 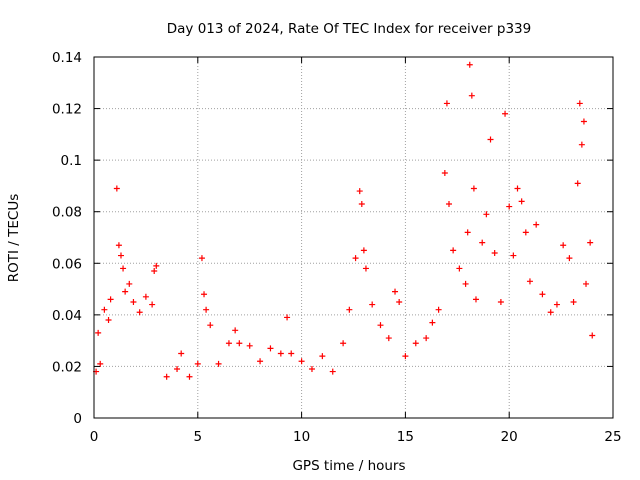 I want to click on y-tick-label: 0.12, so click(x=67, y=110).